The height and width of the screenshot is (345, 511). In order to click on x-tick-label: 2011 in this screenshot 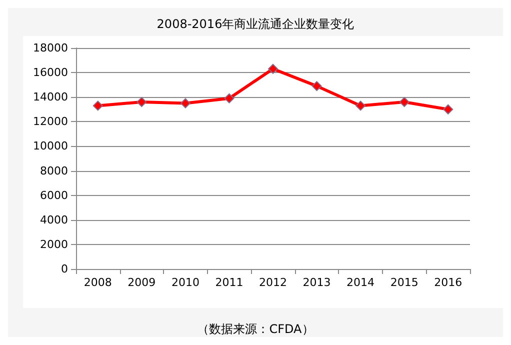, I will do `click(229, 282)`.